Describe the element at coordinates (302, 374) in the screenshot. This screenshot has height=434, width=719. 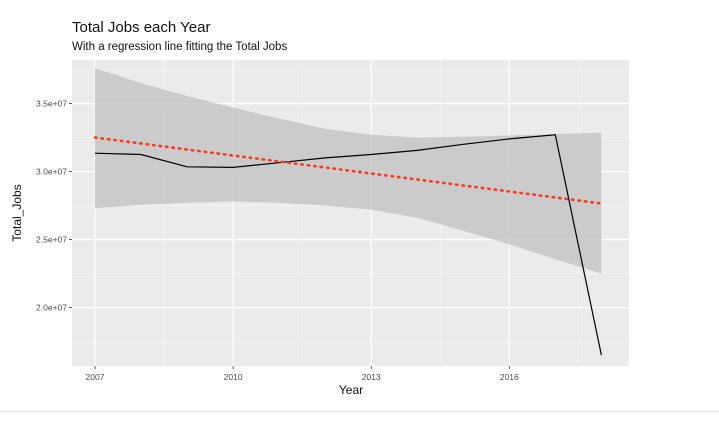
I see `x-axis: 2007 2010 2013 2016` at that location.